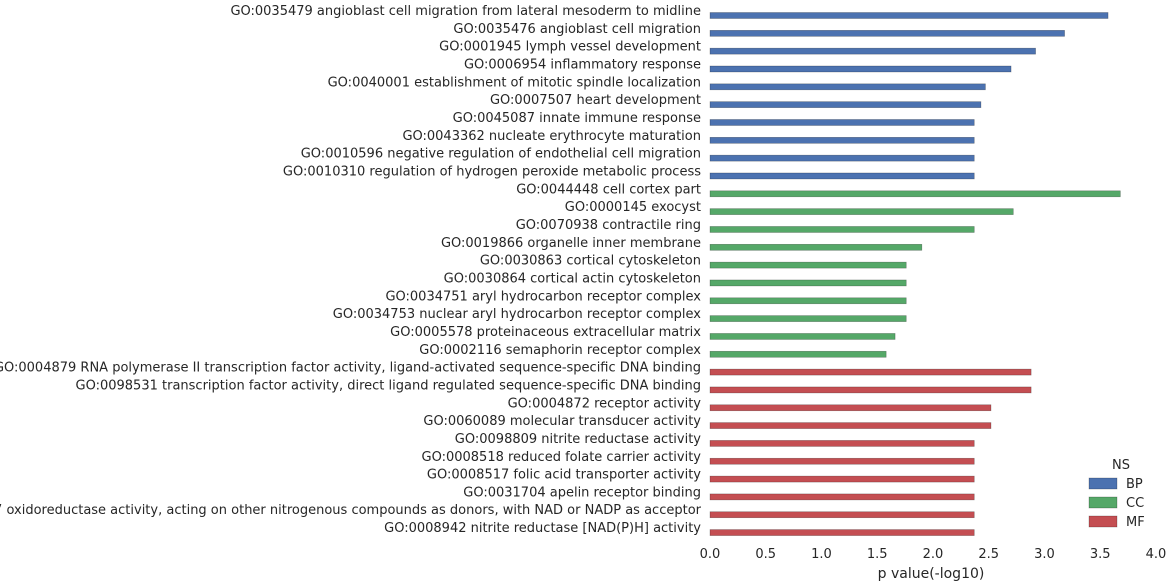 The width and height of the screenshot is (1172, 587). I want to click on legend-swatch-mf, so click(1103, 521).